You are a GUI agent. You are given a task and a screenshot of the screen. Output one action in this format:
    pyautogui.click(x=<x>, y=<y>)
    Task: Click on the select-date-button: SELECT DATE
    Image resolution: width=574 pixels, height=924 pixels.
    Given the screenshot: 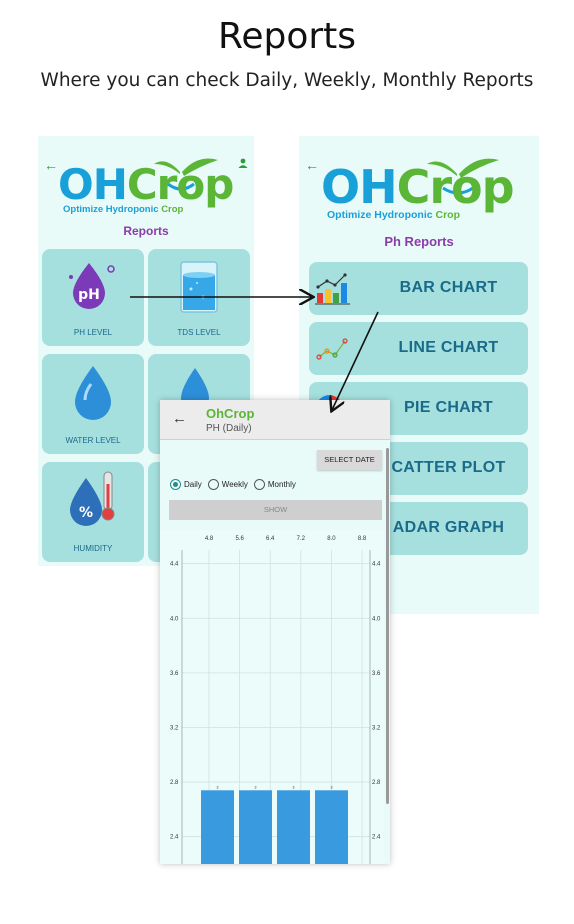 What is the action you would take?
    pyautogui.click(x=349, y=460)
    